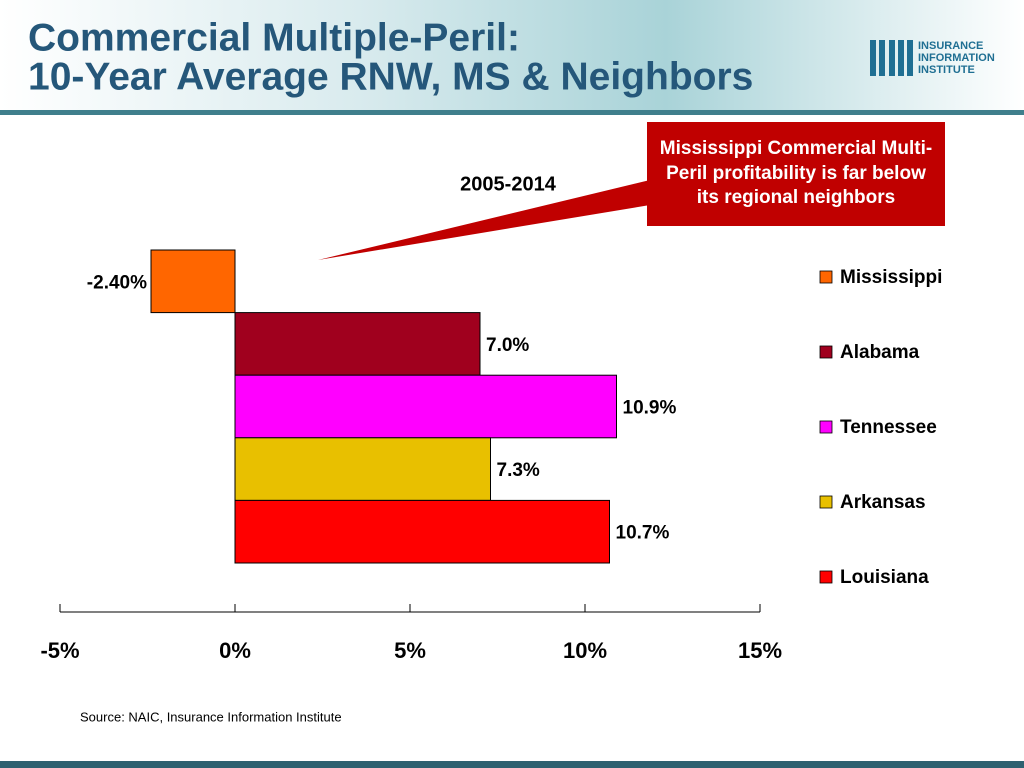 The image size is (1024, 768). What do you see at coordinates (507, 345) in the screenshot?
I see `value-label: 7.0%` at bounding box center [507, 345].